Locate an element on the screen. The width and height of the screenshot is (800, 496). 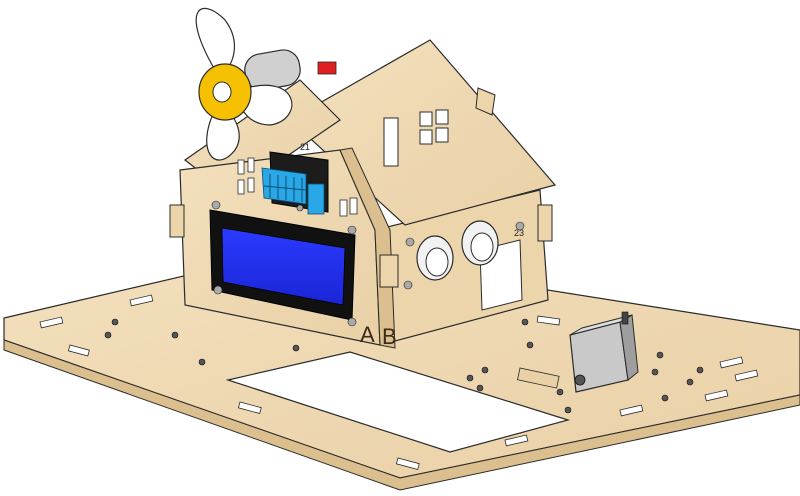
fan-assembly is located at coordinates (266, 84).